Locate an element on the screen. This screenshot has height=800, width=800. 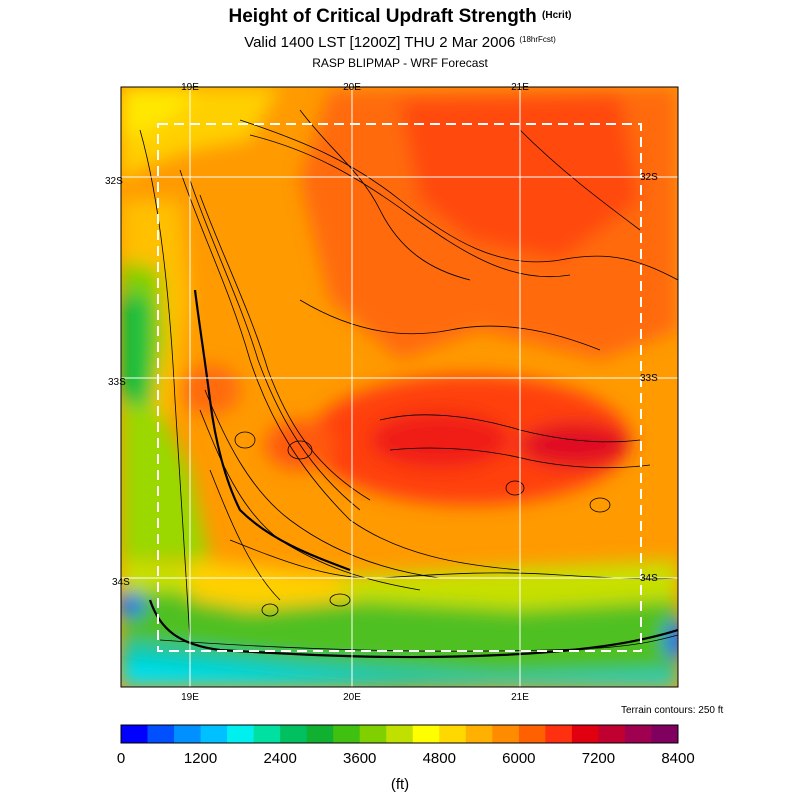
forecast-source: RASP BLIPMAP - WRF Forecast is located at coordinates (400, 63).